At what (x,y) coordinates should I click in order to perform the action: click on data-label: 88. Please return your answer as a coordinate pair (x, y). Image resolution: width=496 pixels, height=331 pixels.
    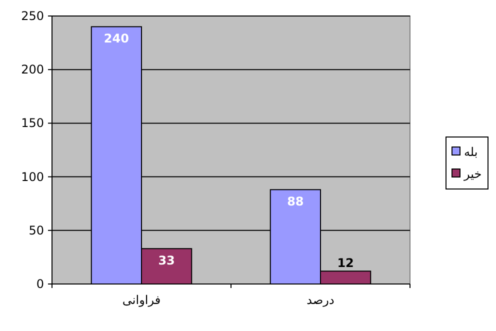
    Looking at the image, I should click on (295, 201).